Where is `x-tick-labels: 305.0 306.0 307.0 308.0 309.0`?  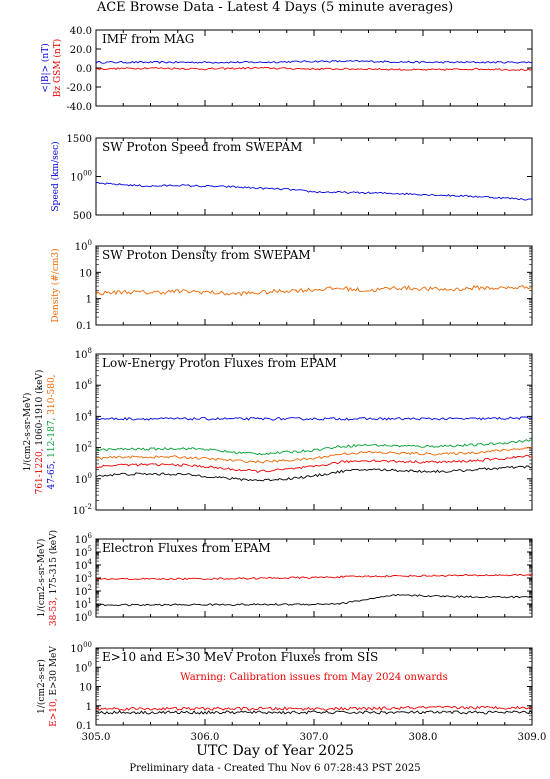
x-tick-labels: 305.0 306.0 307.0 308.0 309.0 is located at coordinates (314, 737).